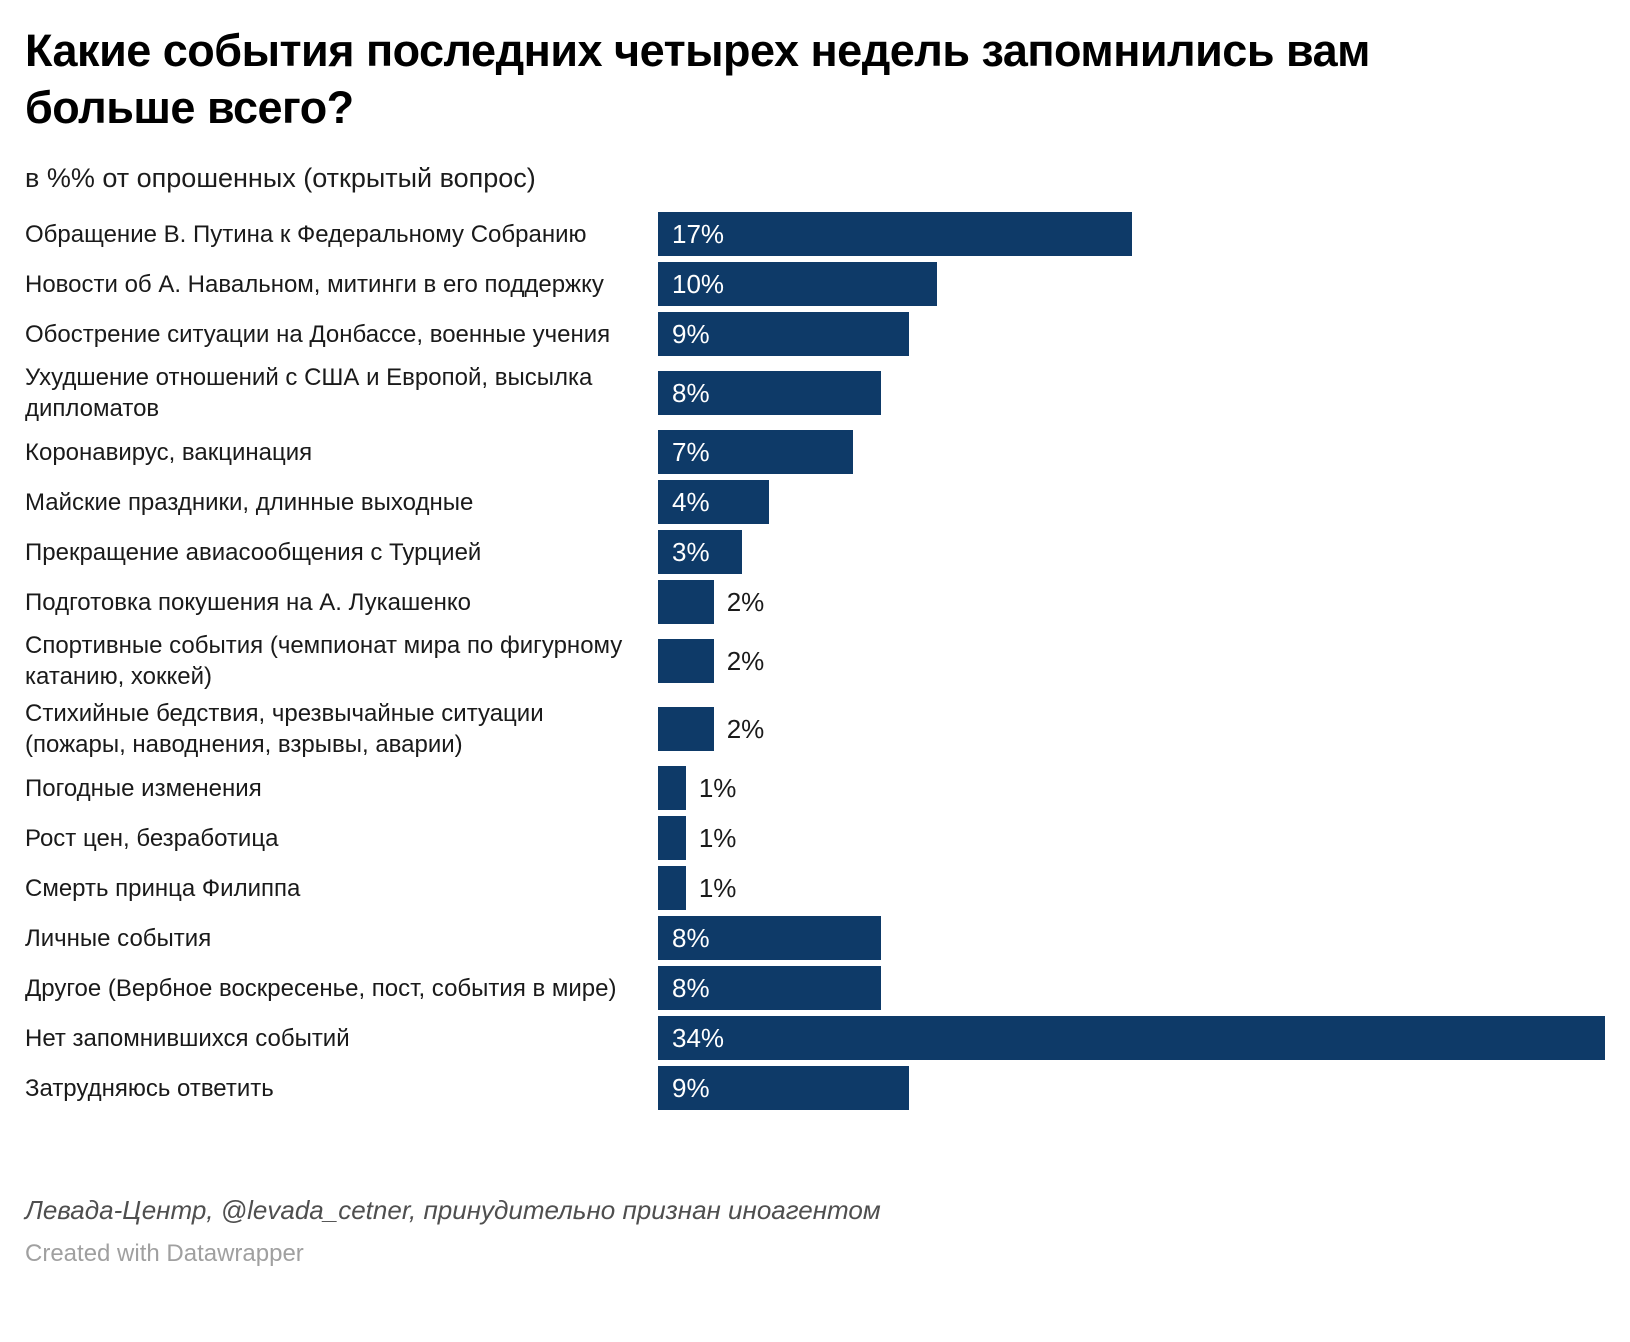 The height and width of the screenshot is (1342, 1630). I want to click on bar-track: 7%, so click(1131, 452).